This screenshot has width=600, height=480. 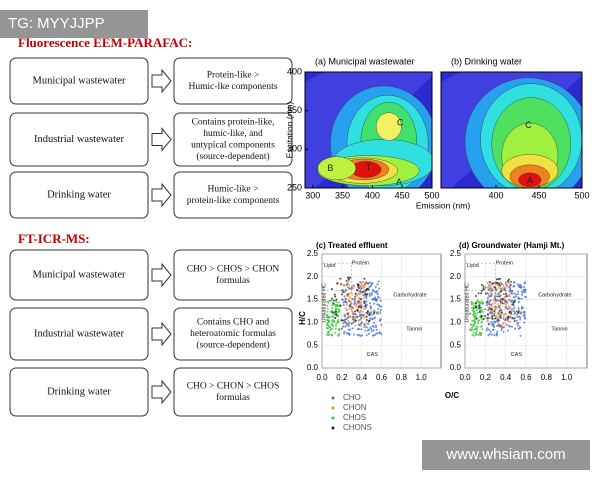 I want to click on y-tick-label: 2.0, so click(x=456, y=276).